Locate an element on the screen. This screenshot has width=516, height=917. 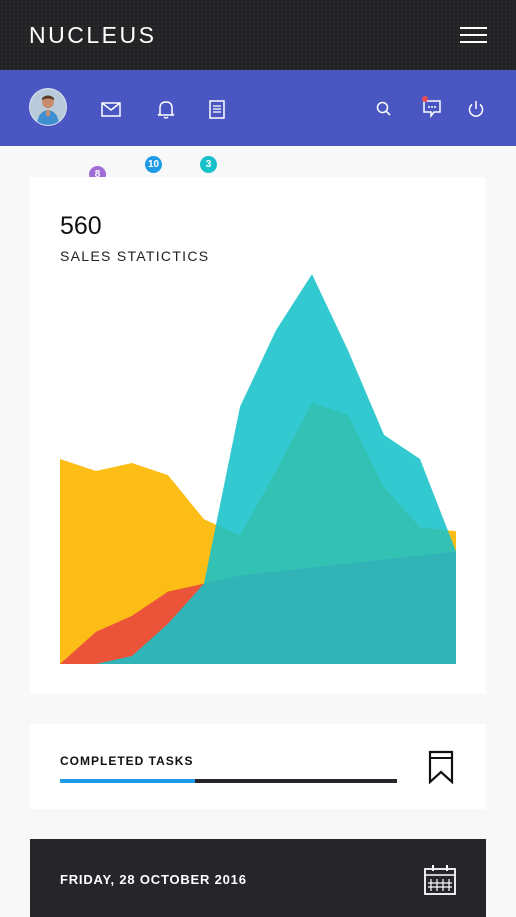
date-card: FRIDAY, 28 OCTOBER 2016 is located at coordinates (258, 878).